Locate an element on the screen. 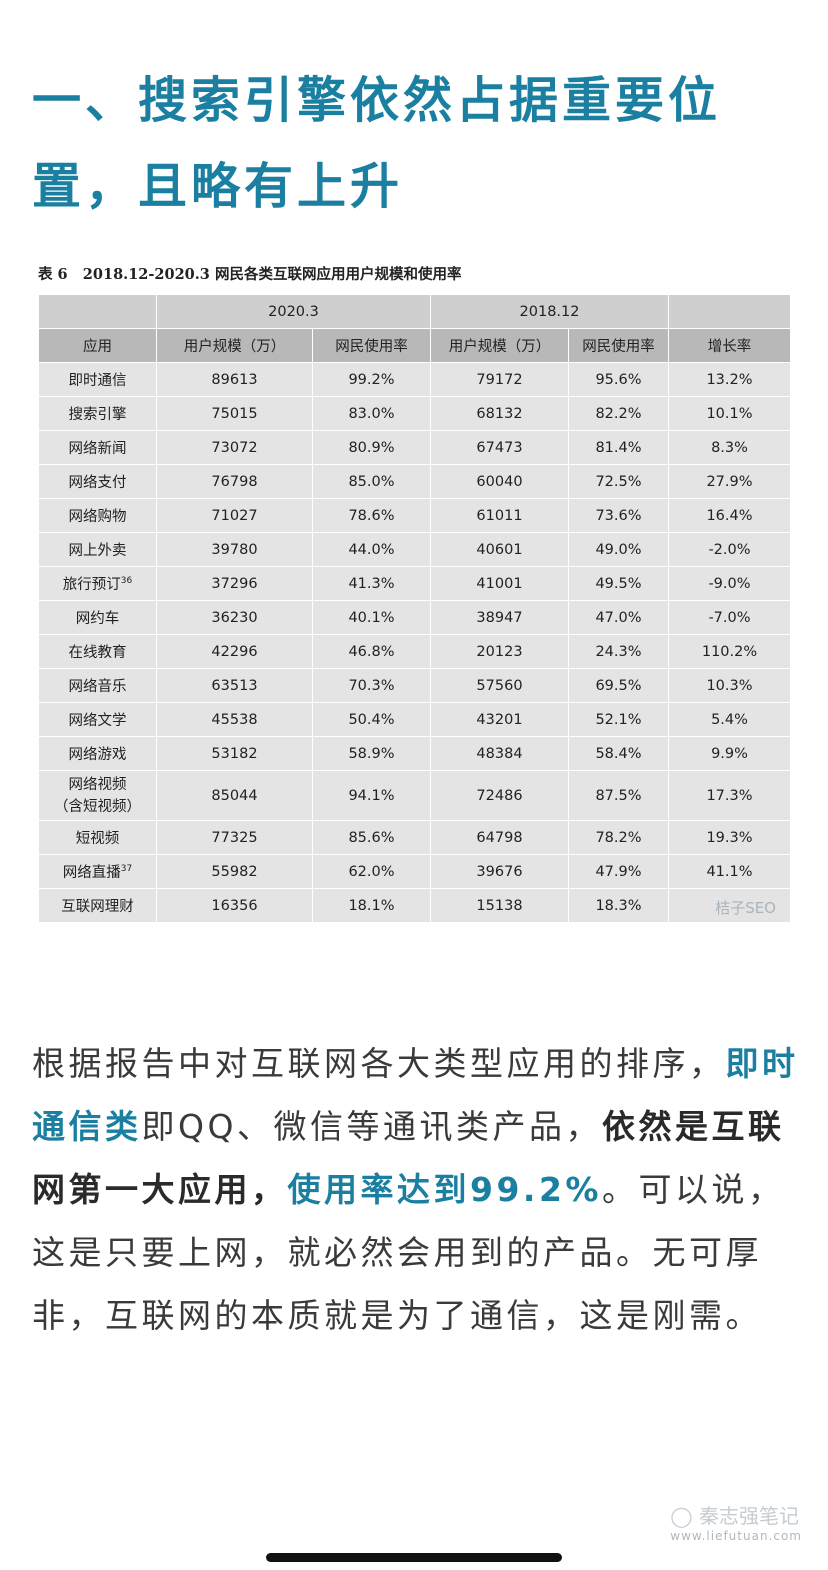 The image size is (828, 1570). cell-app-name: 网络视频 is located at coordinates (97, 784).